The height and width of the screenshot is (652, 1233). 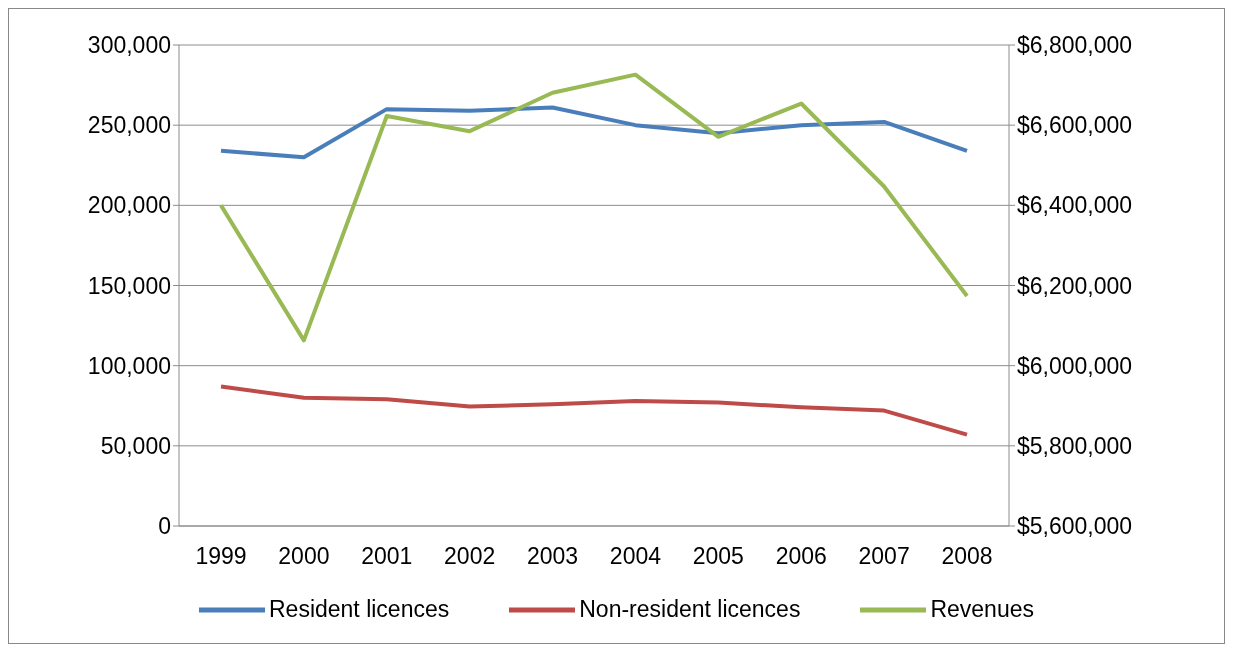 What do you see at coordinates (304, 556) in the screenshot?
I see `x-tick-label: 2000` at bounding box center [304, 556].